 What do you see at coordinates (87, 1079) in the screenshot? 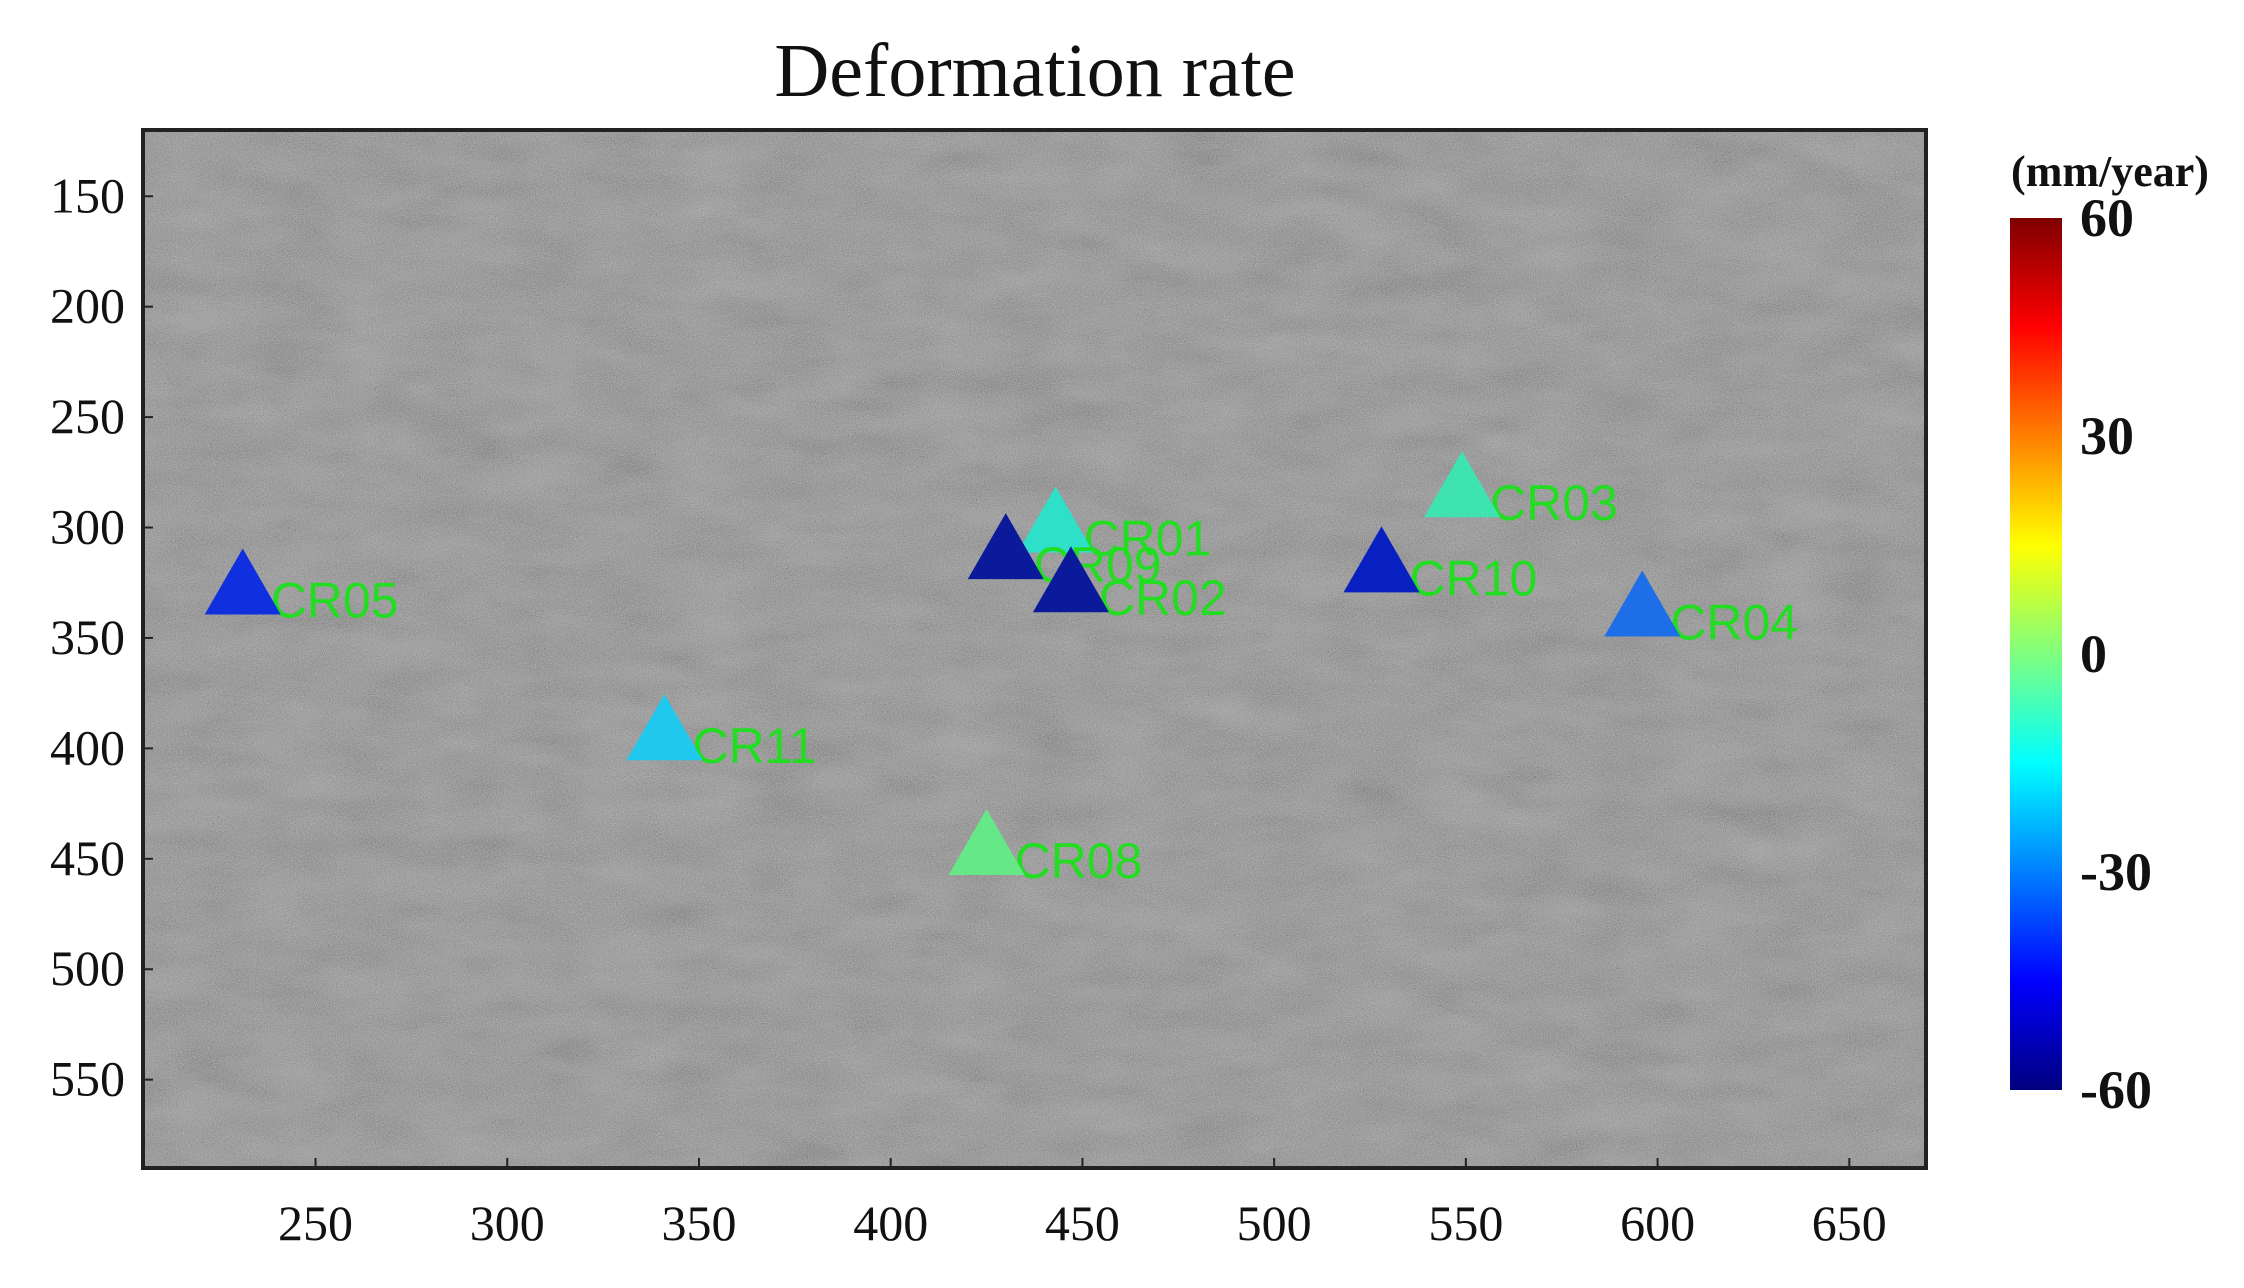
I see `y-tick-label: 550` at bounding box center [87, 1079].